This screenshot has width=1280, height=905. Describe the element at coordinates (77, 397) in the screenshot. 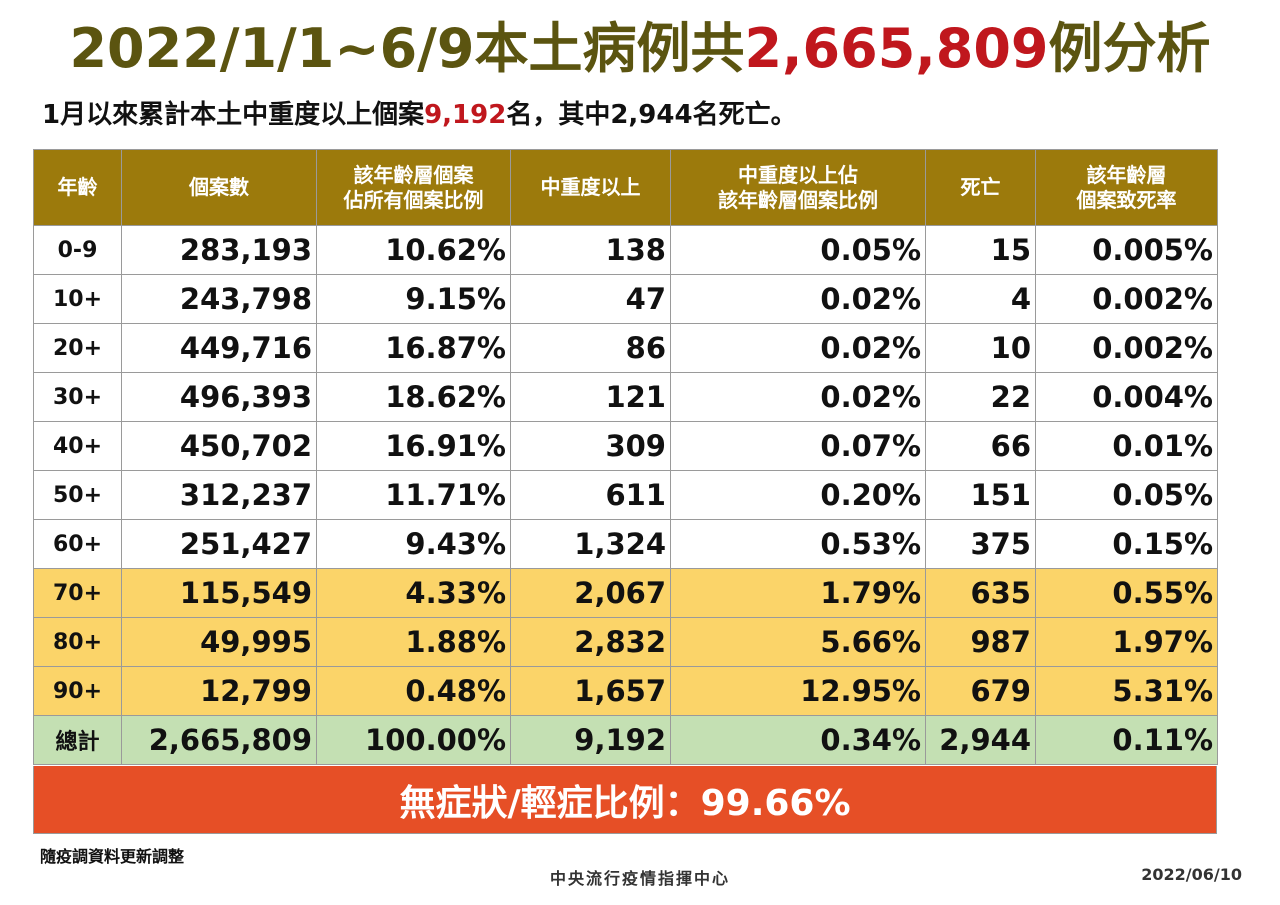

I see `cell-age: 30+` at that location.